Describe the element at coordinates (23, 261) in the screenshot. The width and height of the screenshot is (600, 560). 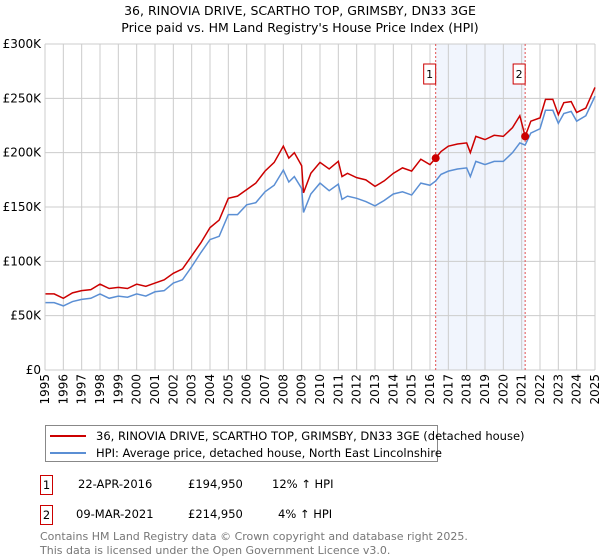
I see `y-tick-label: £100K` at that location.